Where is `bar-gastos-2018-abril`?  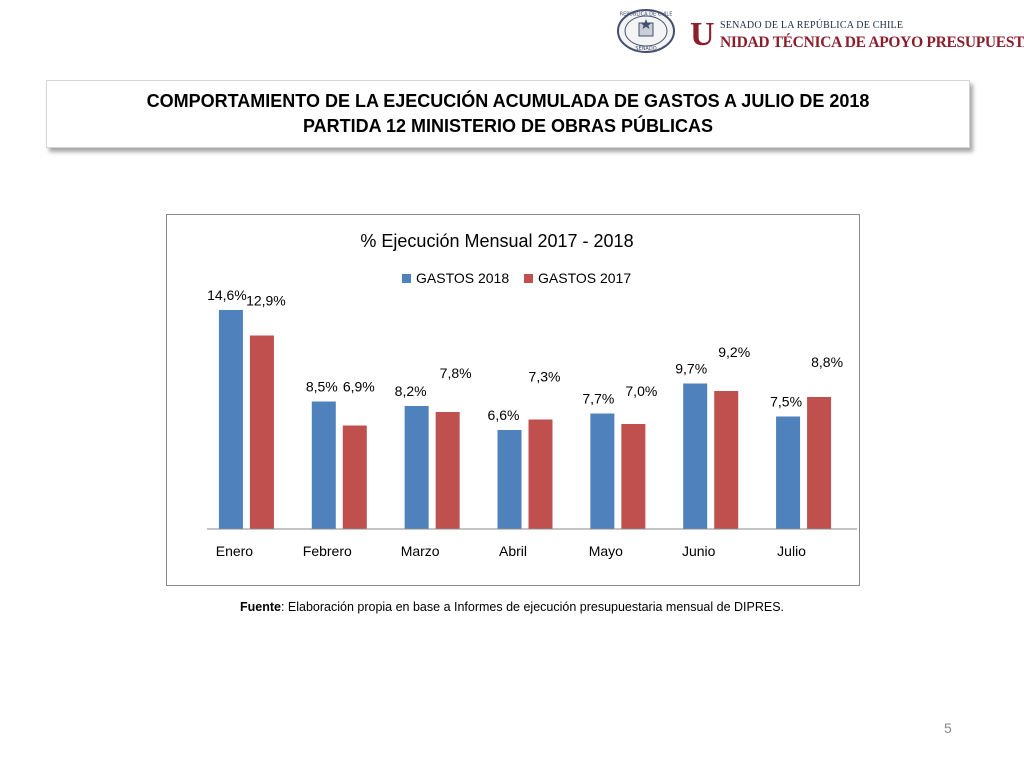
bar-gastos-2018-abril is located at coordinates (509, 479).